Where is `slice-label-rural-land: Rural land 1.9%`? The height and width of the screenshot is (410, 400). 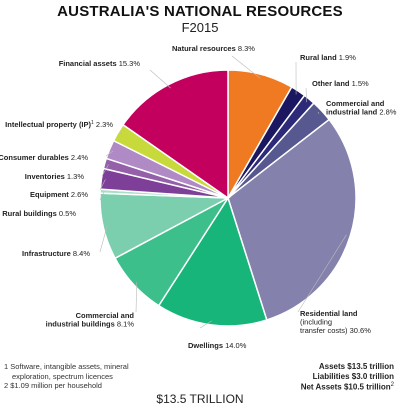 slice-label-rural-land: Rural land 1.9% is located at coordinates (328, 57).